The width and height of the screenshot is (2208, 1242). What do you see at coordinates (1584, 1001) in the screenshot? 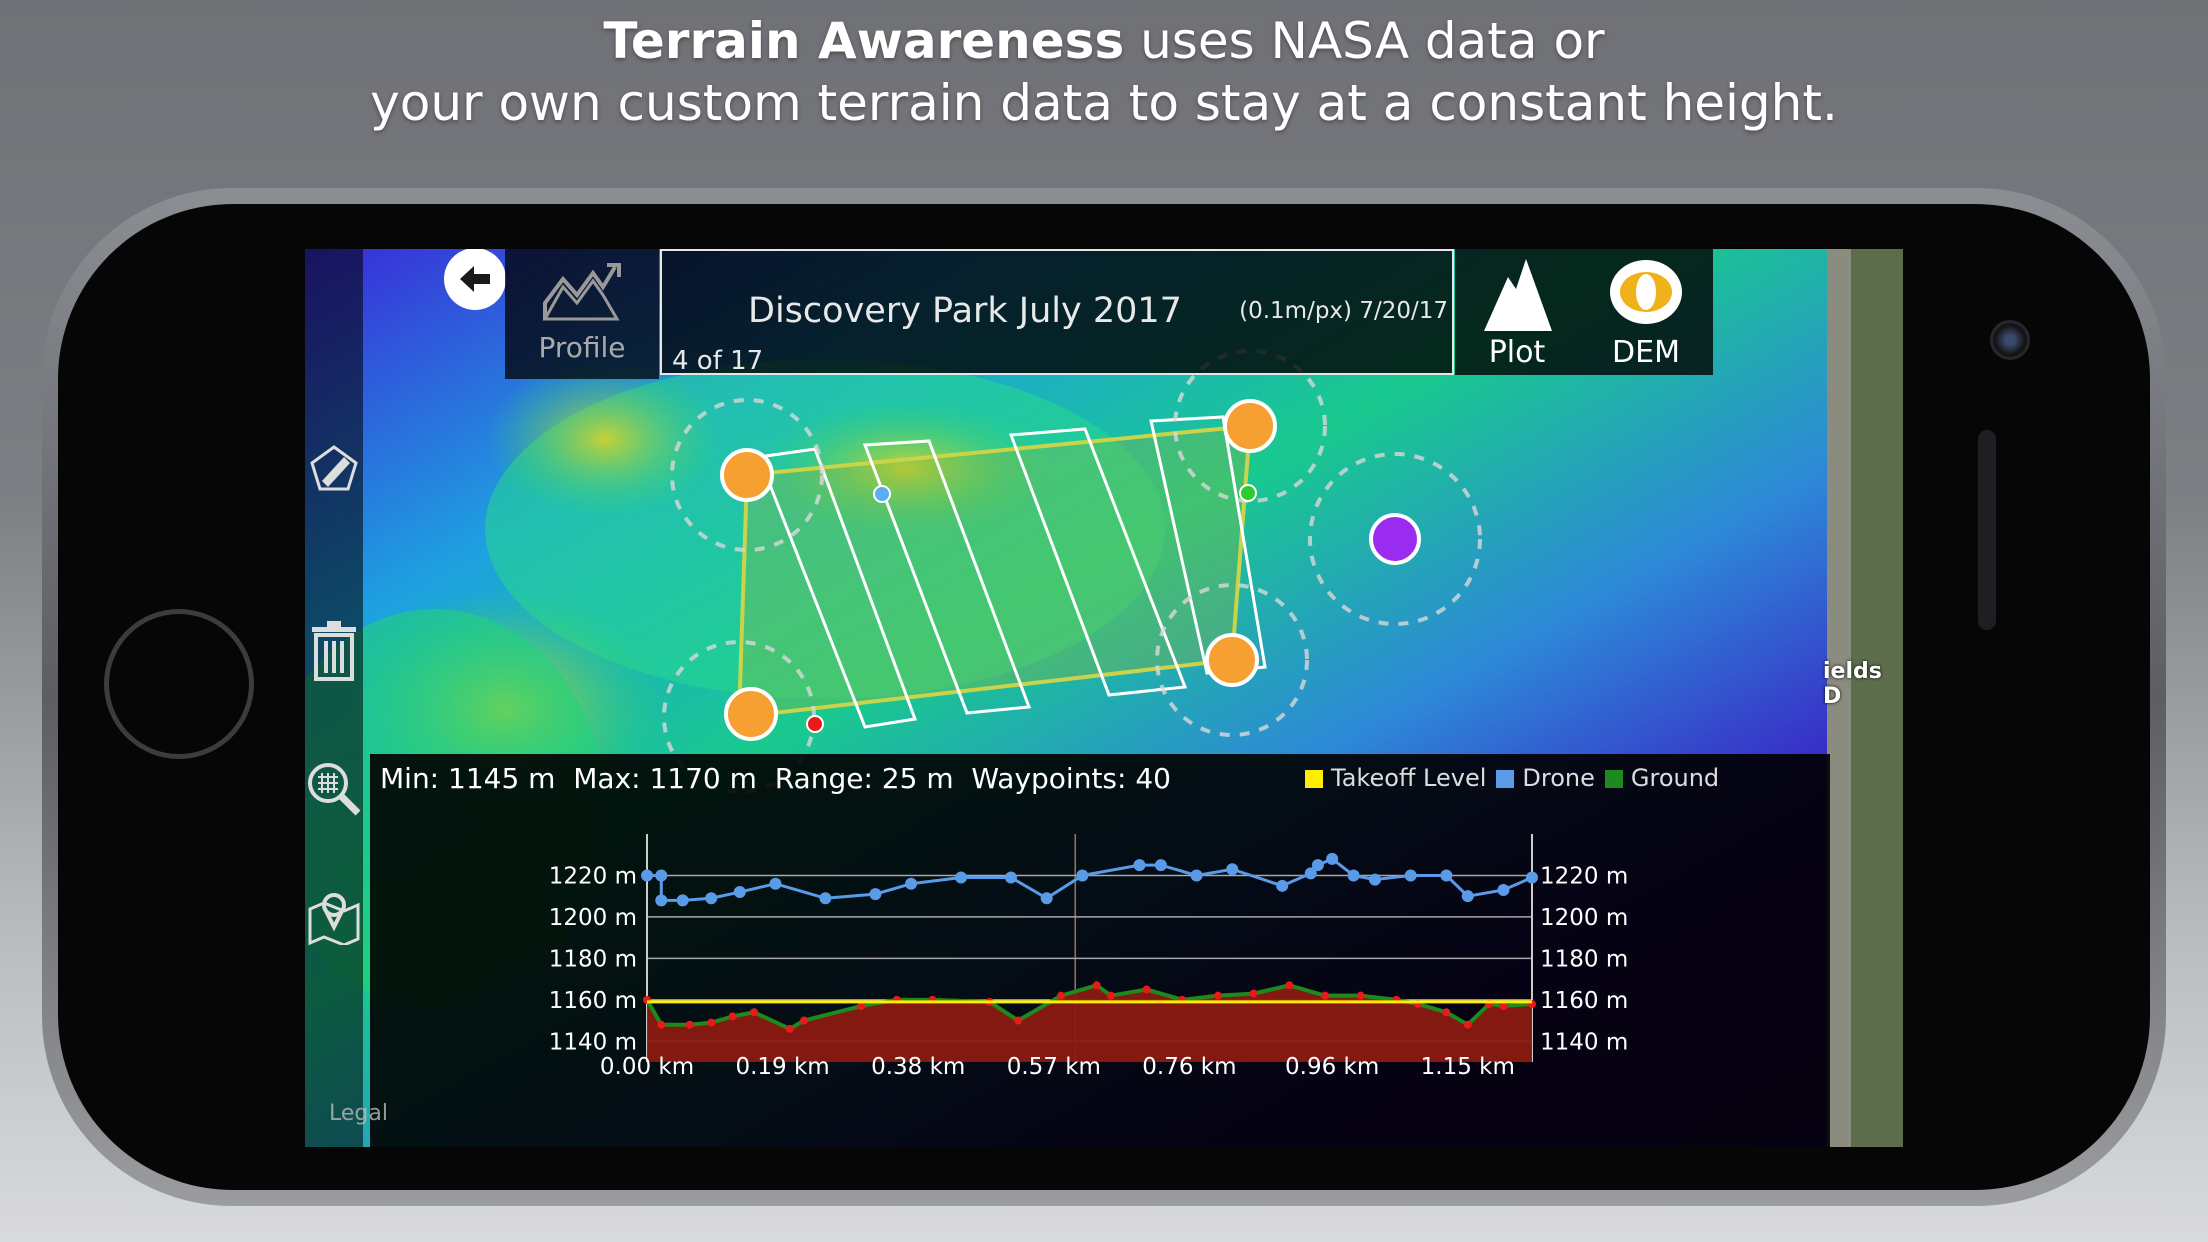
I see `y-tick-right: 1160 m` at bounding box center [1584, 1001].